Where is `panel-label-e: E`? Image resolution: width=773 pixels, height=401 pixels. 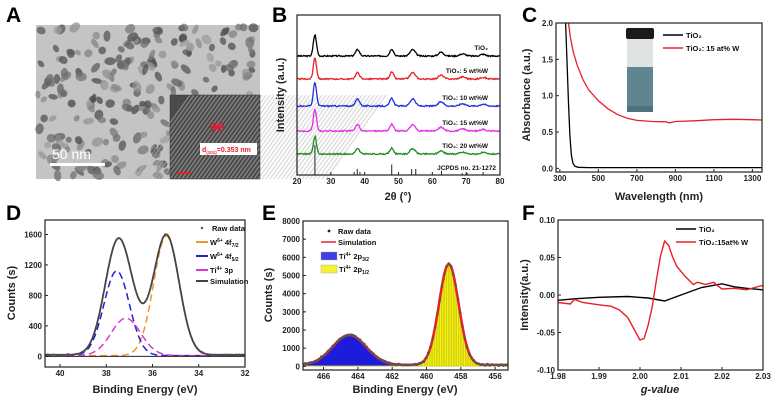 panel-label-e: E is located at coordinates (269, 213).